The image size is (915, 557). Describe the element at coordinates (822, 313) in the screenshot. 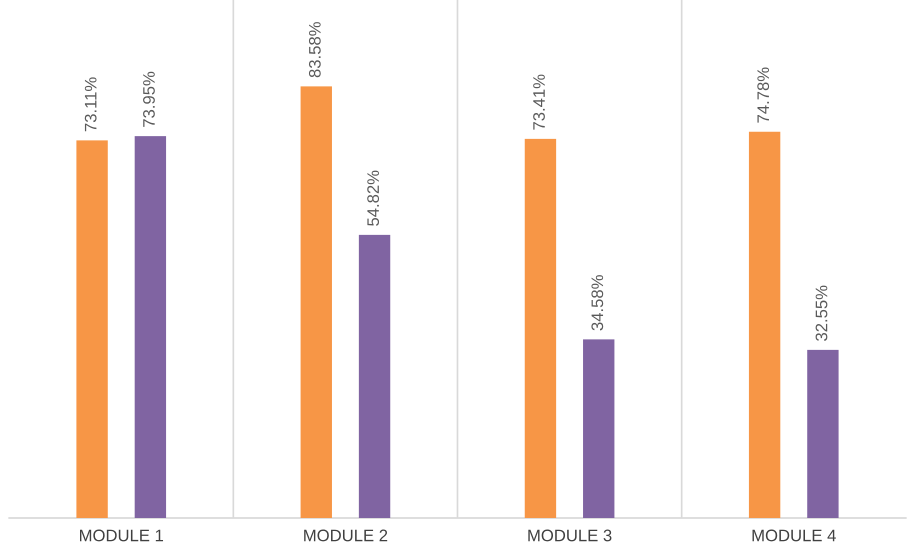

I see `data-label: 32.55%` at that location.